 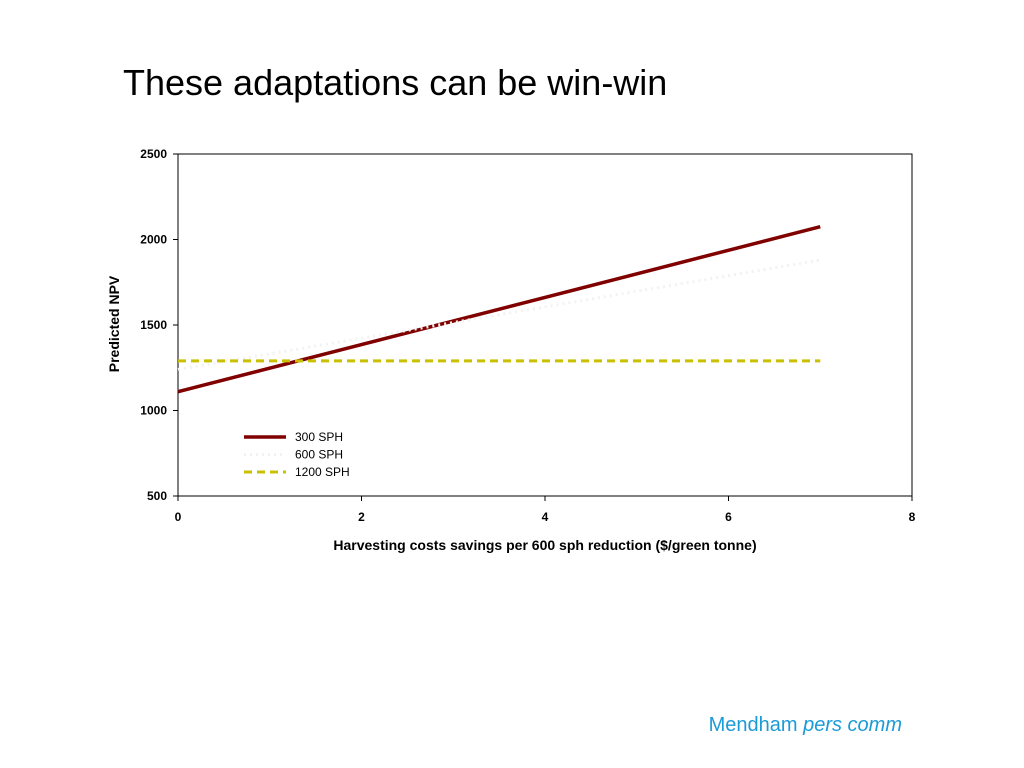 I want to click on legend-label: 300 SPH, so click(x=319, y=437).